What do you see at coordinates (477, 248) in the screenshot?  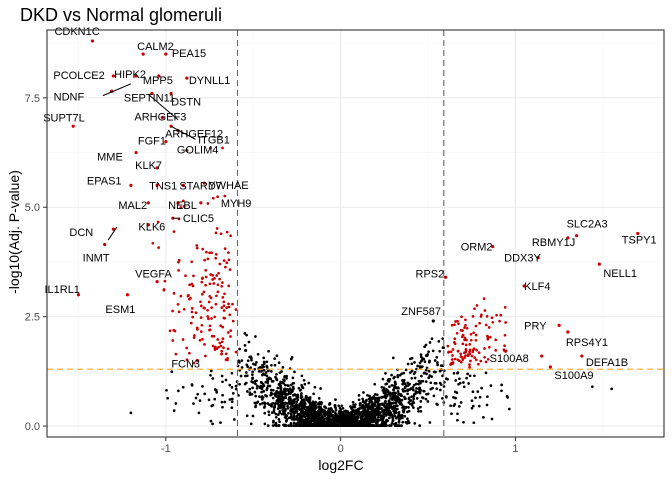 I see `gene-label: ORM2` at bounding box center [477, 248].